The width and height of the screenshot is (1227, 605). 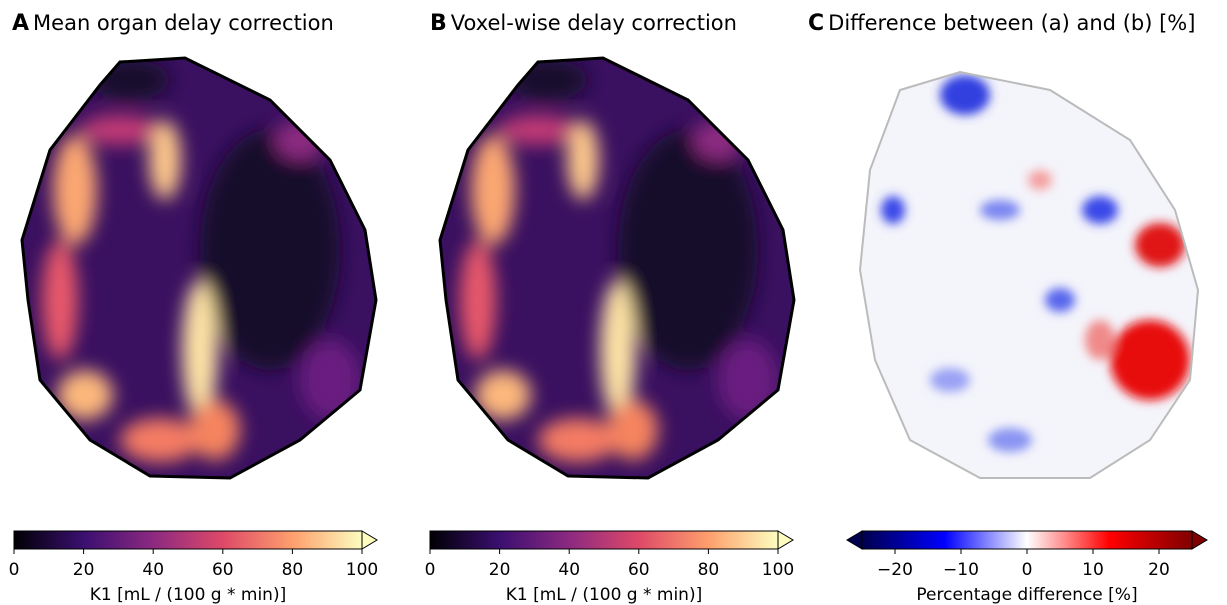 What do you see at coordinates (1026, 595) in the screenshot?
I see `colorbar-label: Percentage difference [%]` at bounding box center [1026, 595].